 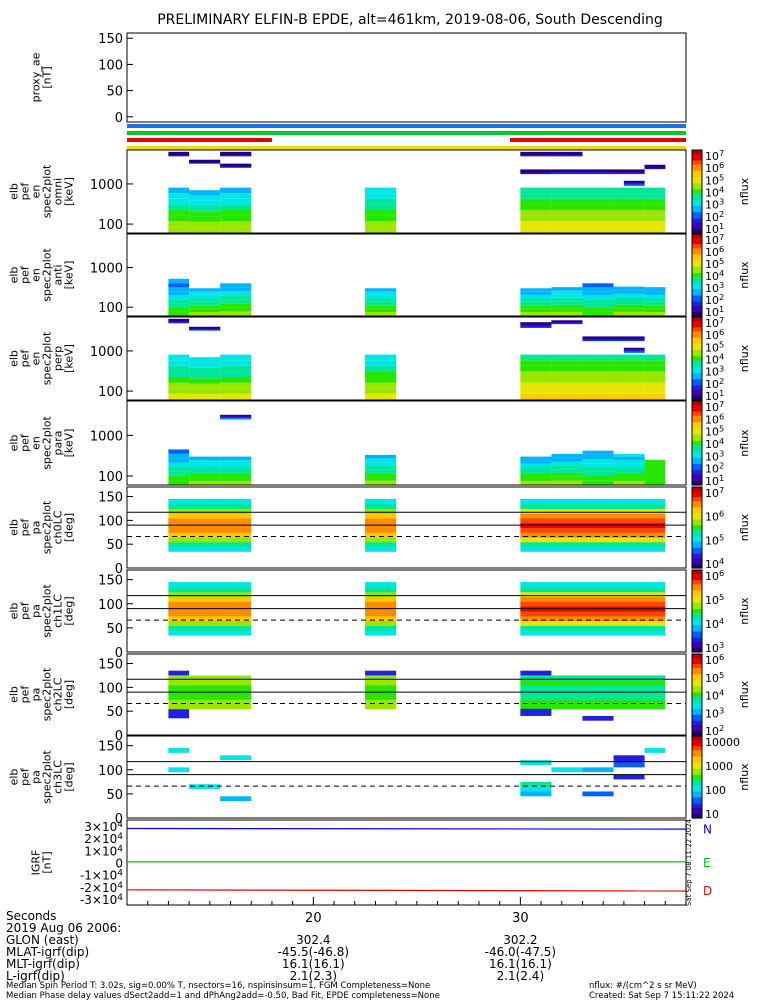 I want to click on colorbar-title: nflux, so click(x=744, y=358).